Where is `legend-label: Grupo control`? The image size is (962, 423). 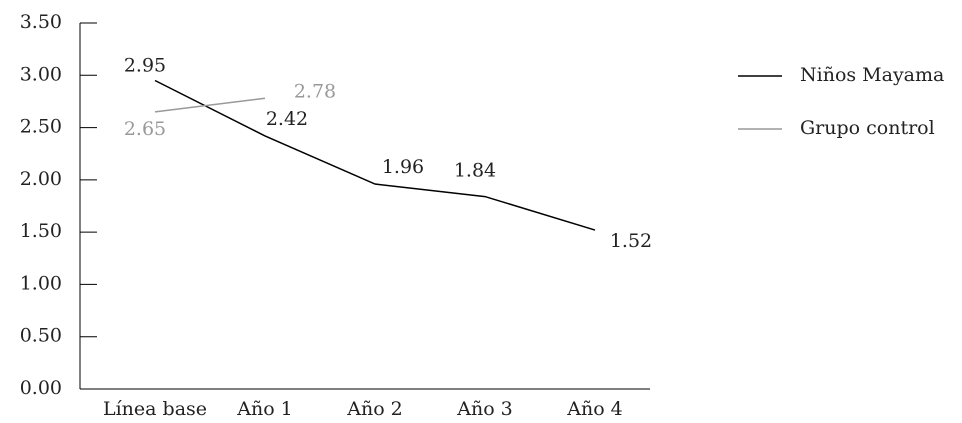
legend-label: Grupo control is located at coordinates (867, 128).